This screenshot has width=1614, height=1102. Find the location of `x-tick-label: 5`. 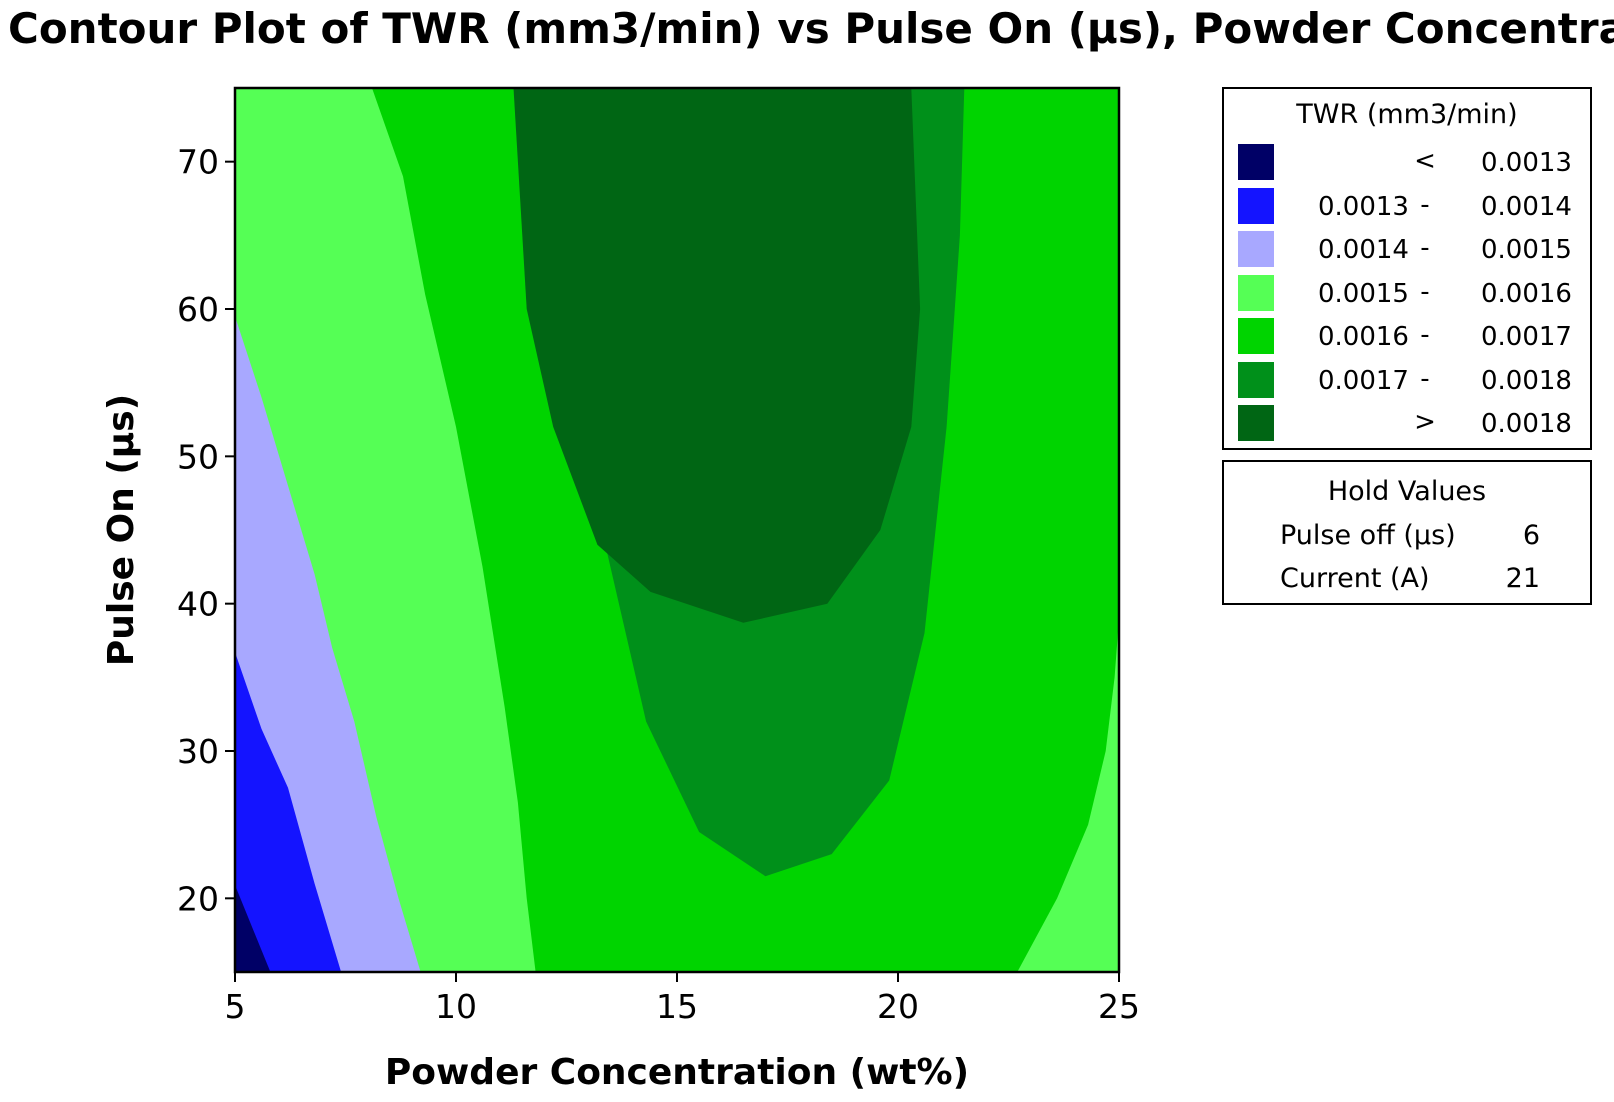

x-tick-label: 5 is located at coordinates (235, 1006).